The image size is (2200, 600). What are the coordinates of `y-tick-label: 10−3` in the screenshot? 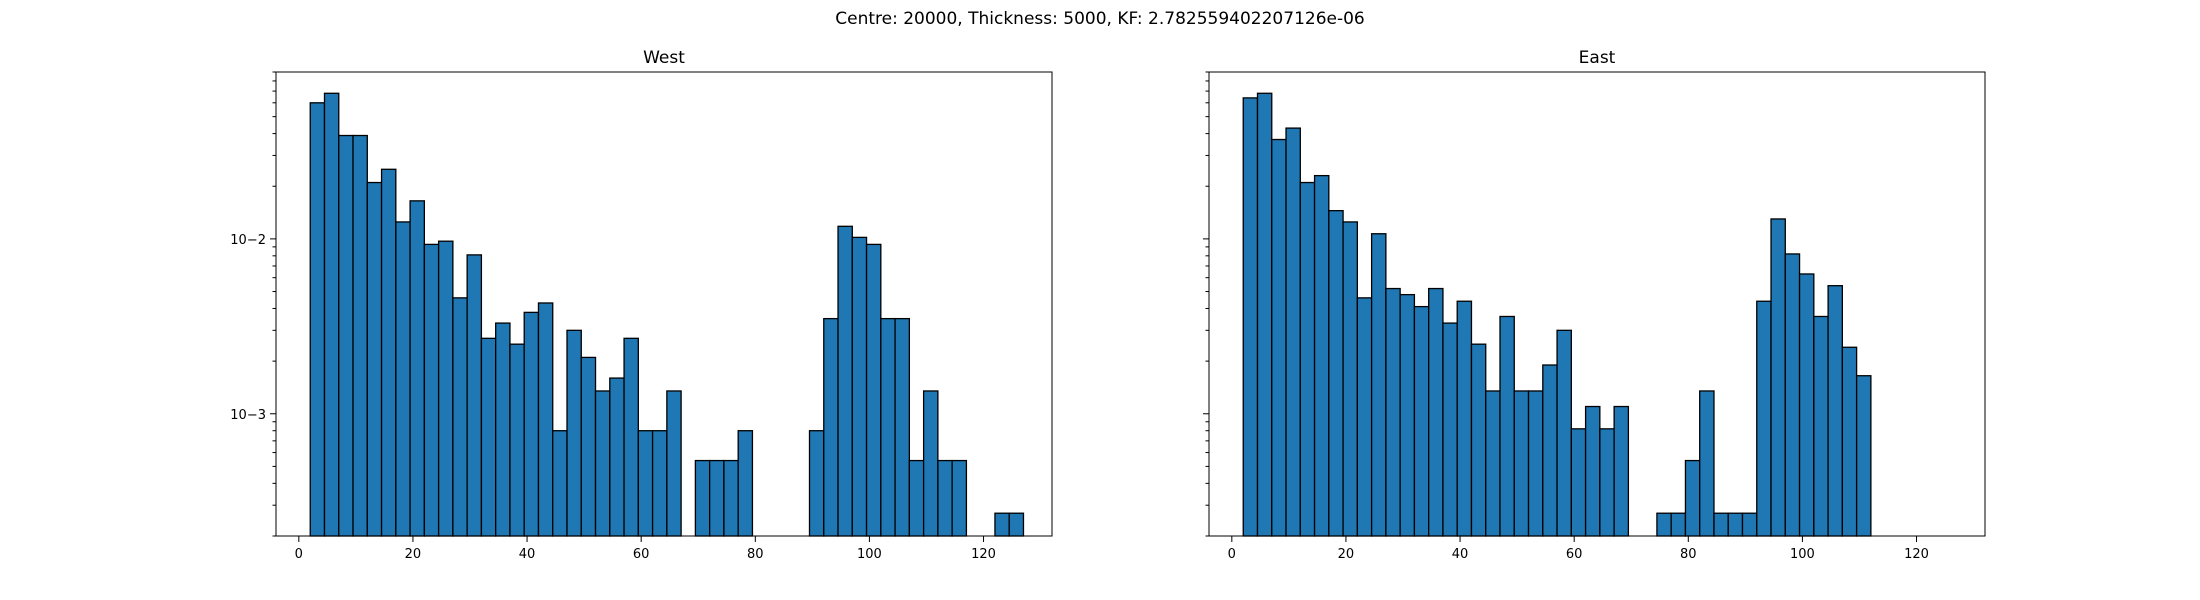 It's located at (248, 415).